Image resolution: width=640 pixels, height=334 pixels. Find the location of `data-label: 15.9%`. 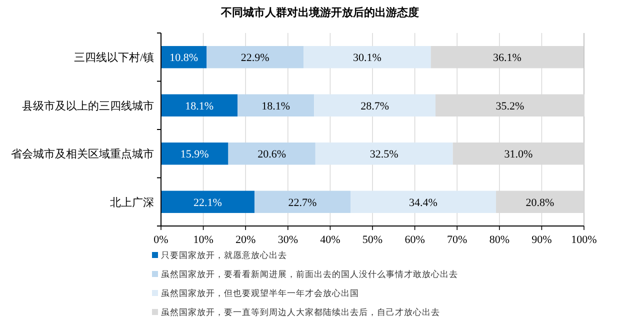

data-label: 15.9% is located at coordinates (194, 154).